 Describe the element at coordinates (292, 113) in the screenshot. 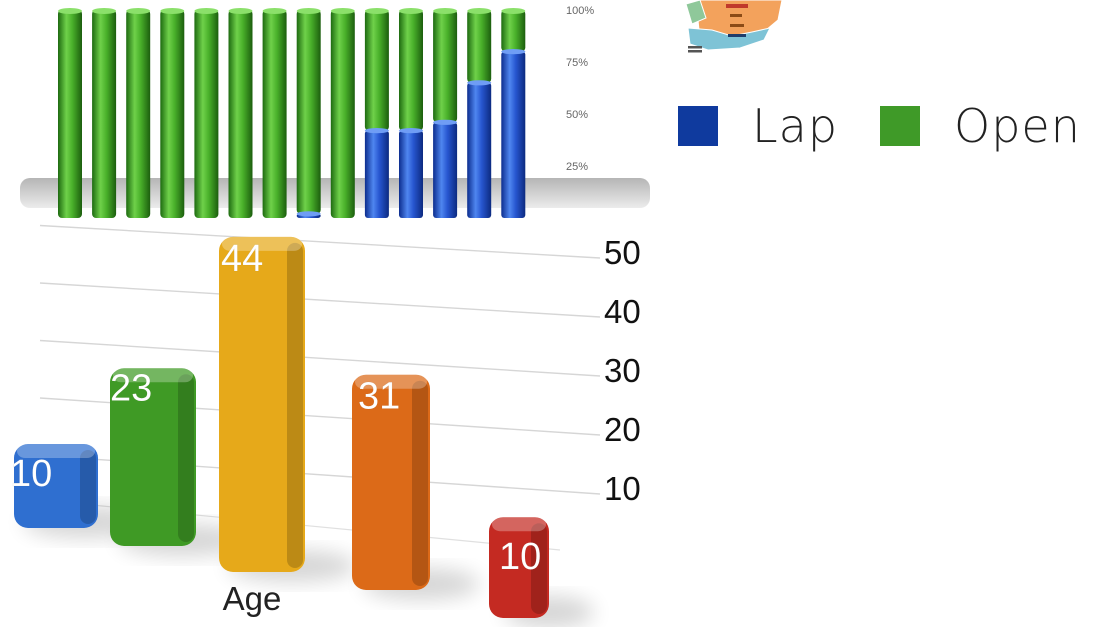

I see `stacked-bars` at that location.